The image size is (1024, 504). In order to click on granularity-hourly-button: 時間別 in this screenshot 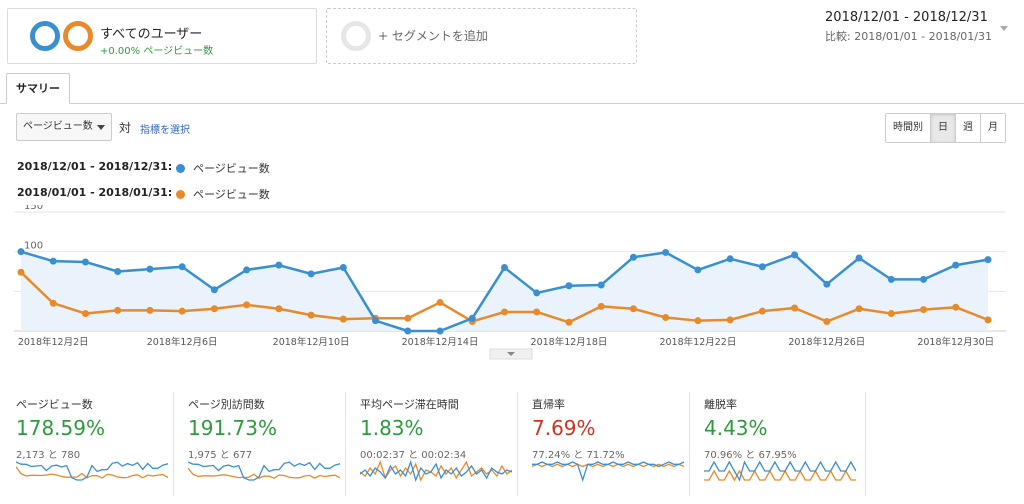, I will do `click(908, 128)`.